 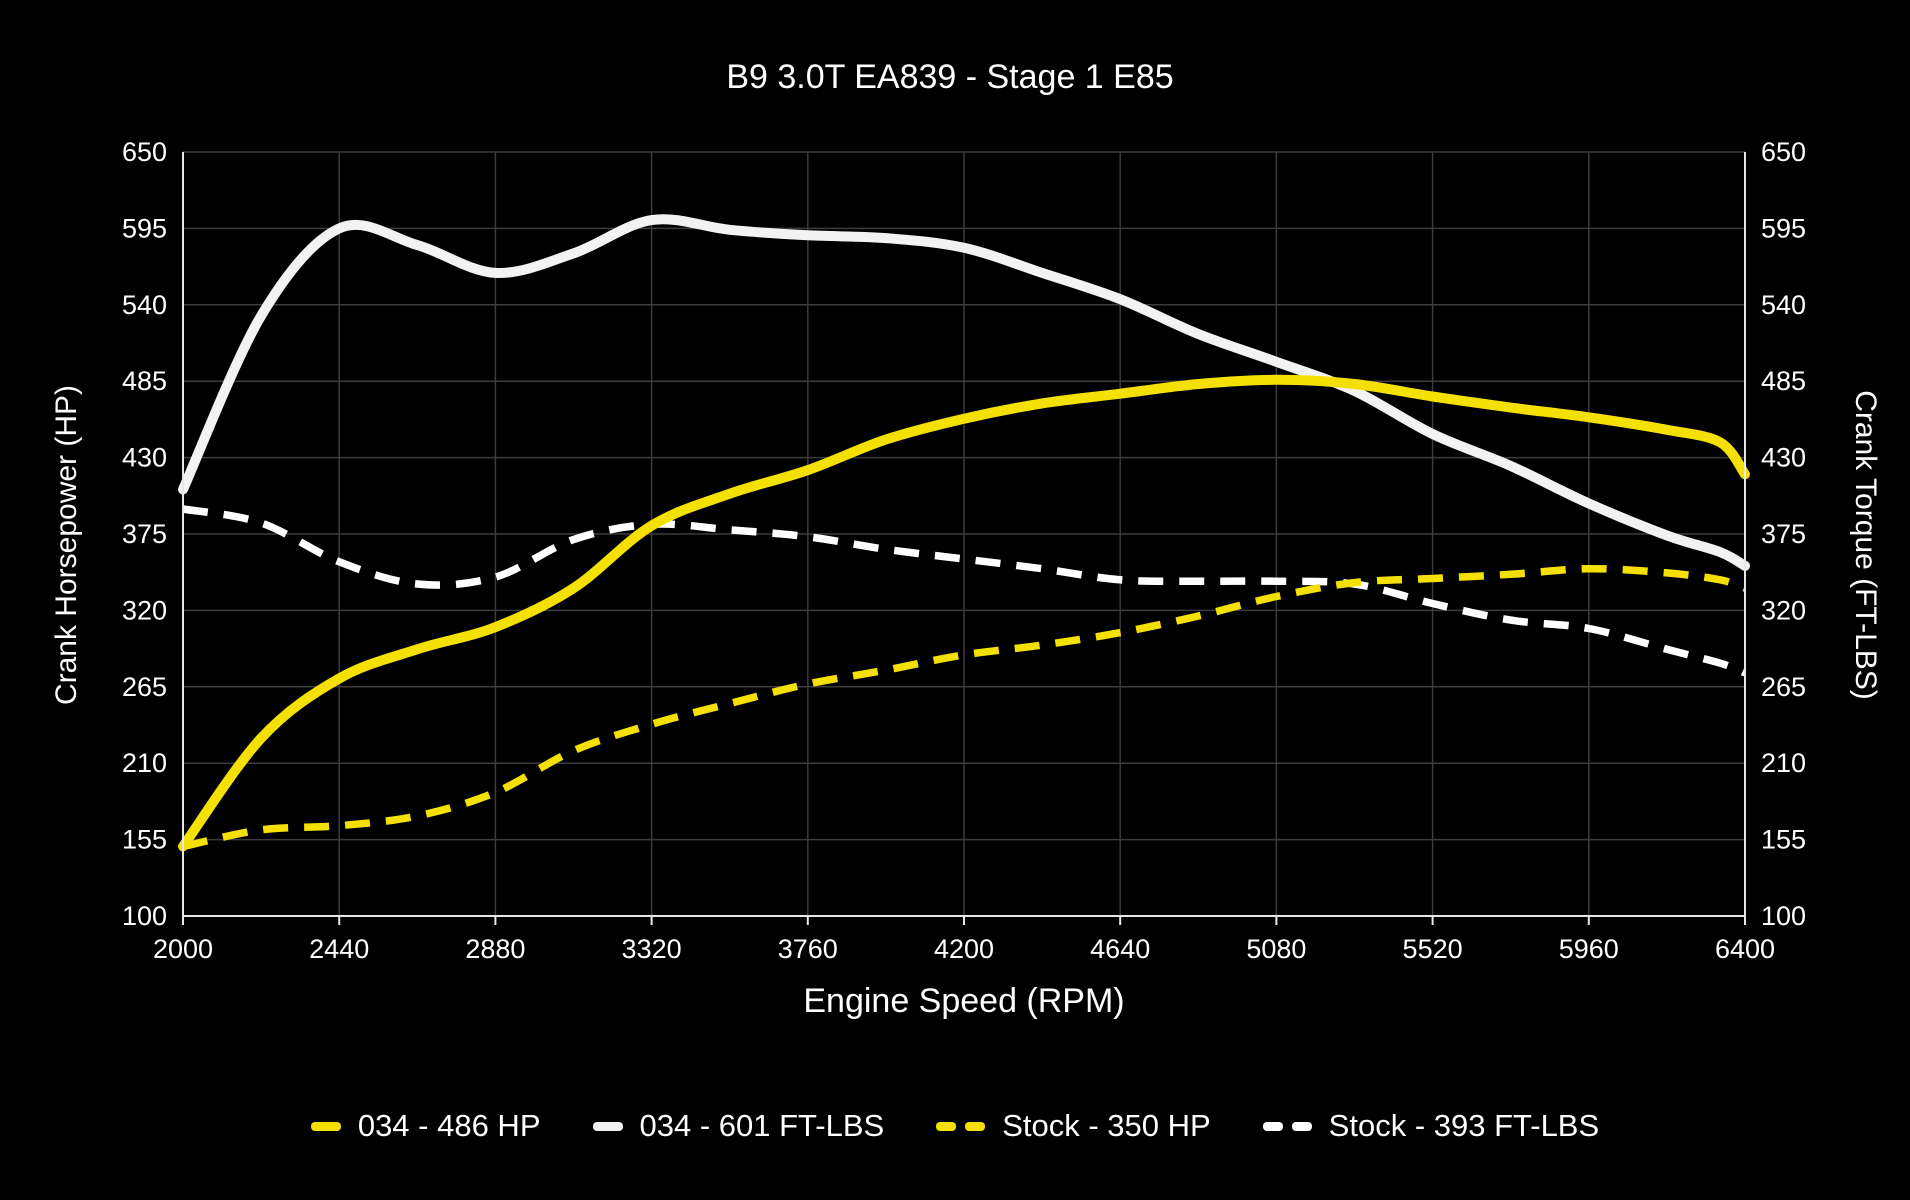 I want to click on y-tick-label-right: 265, so click(x=1783, y=687).